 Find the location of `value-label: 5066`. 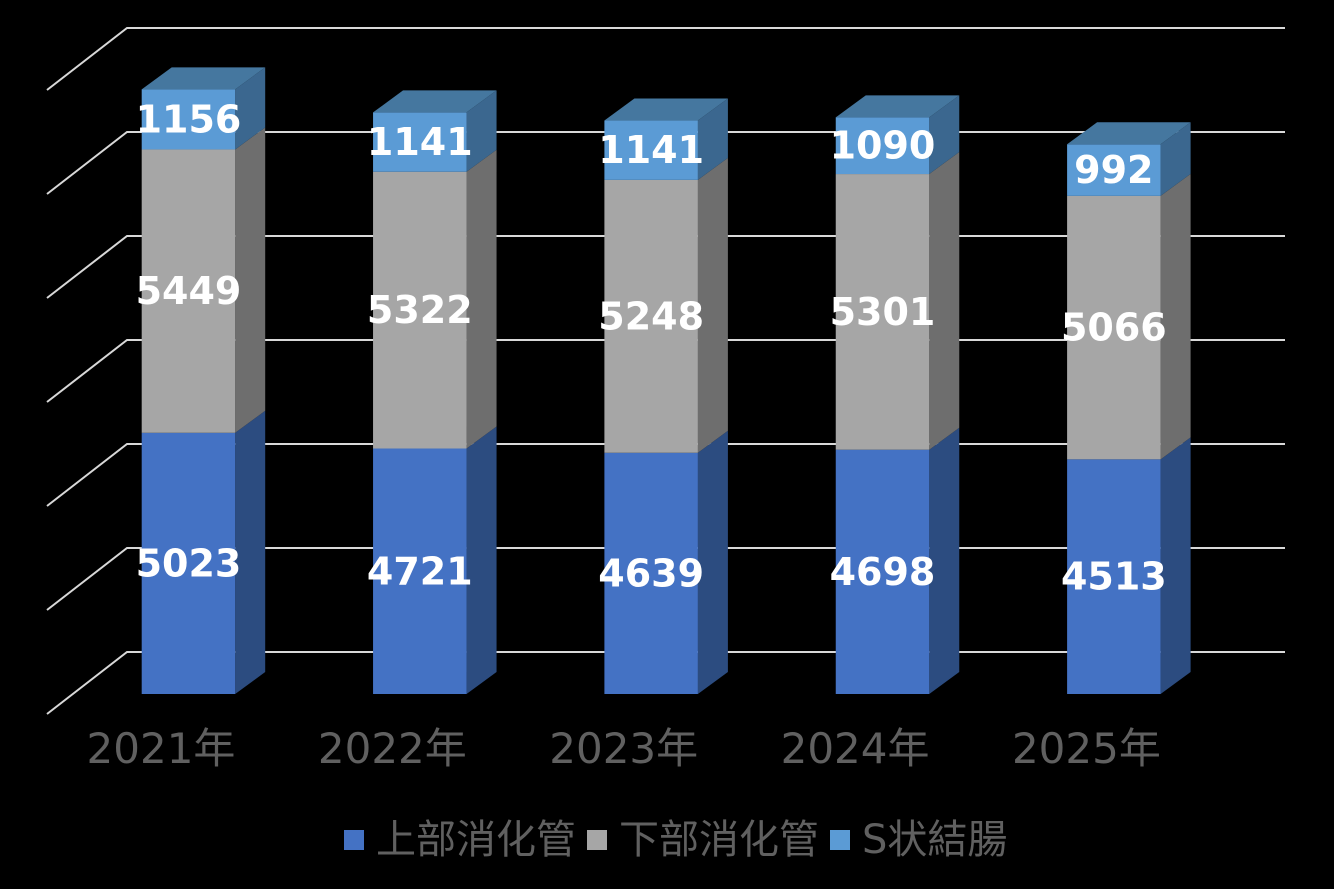

value-label: 5066 is located at coordinates (1114, 328).